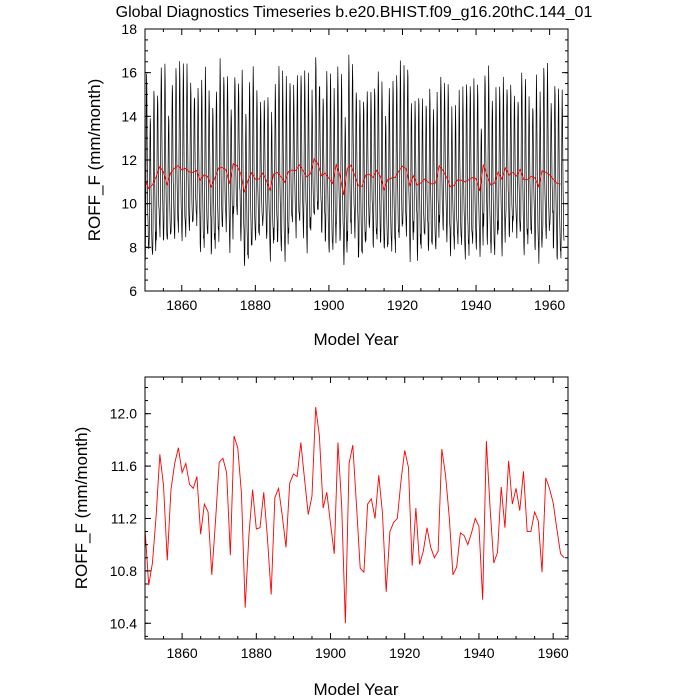  Describe the element at coordinates (133, 247) in the screenshot. I see `top-y-tick-label: 8` at that location.